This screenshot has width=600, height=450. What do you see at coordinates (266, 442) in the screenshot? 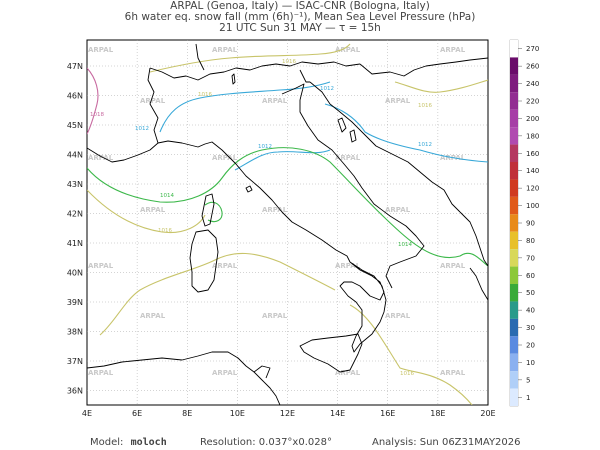
I see `footer-resolution: Resolution: 0.037°x0.028°` at bounding box center [266, 442].